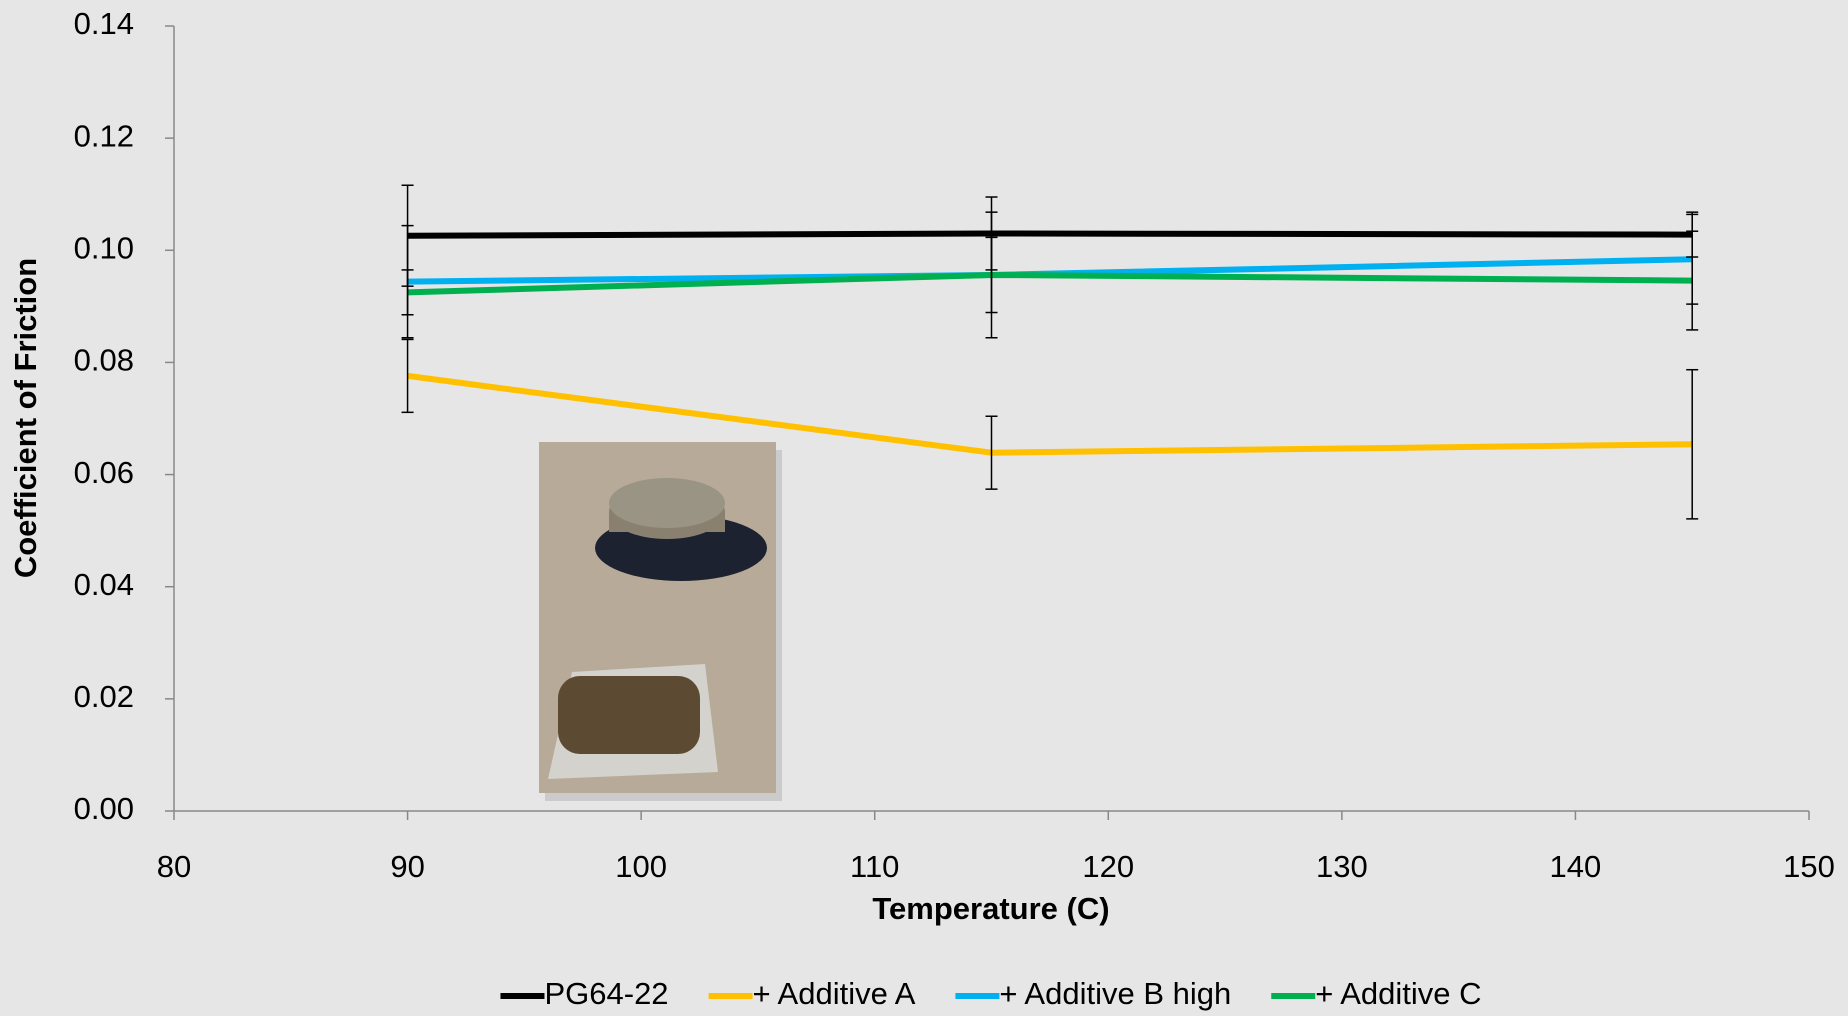  I want to click on y-tick-label: 0.14, so click(104, 23).